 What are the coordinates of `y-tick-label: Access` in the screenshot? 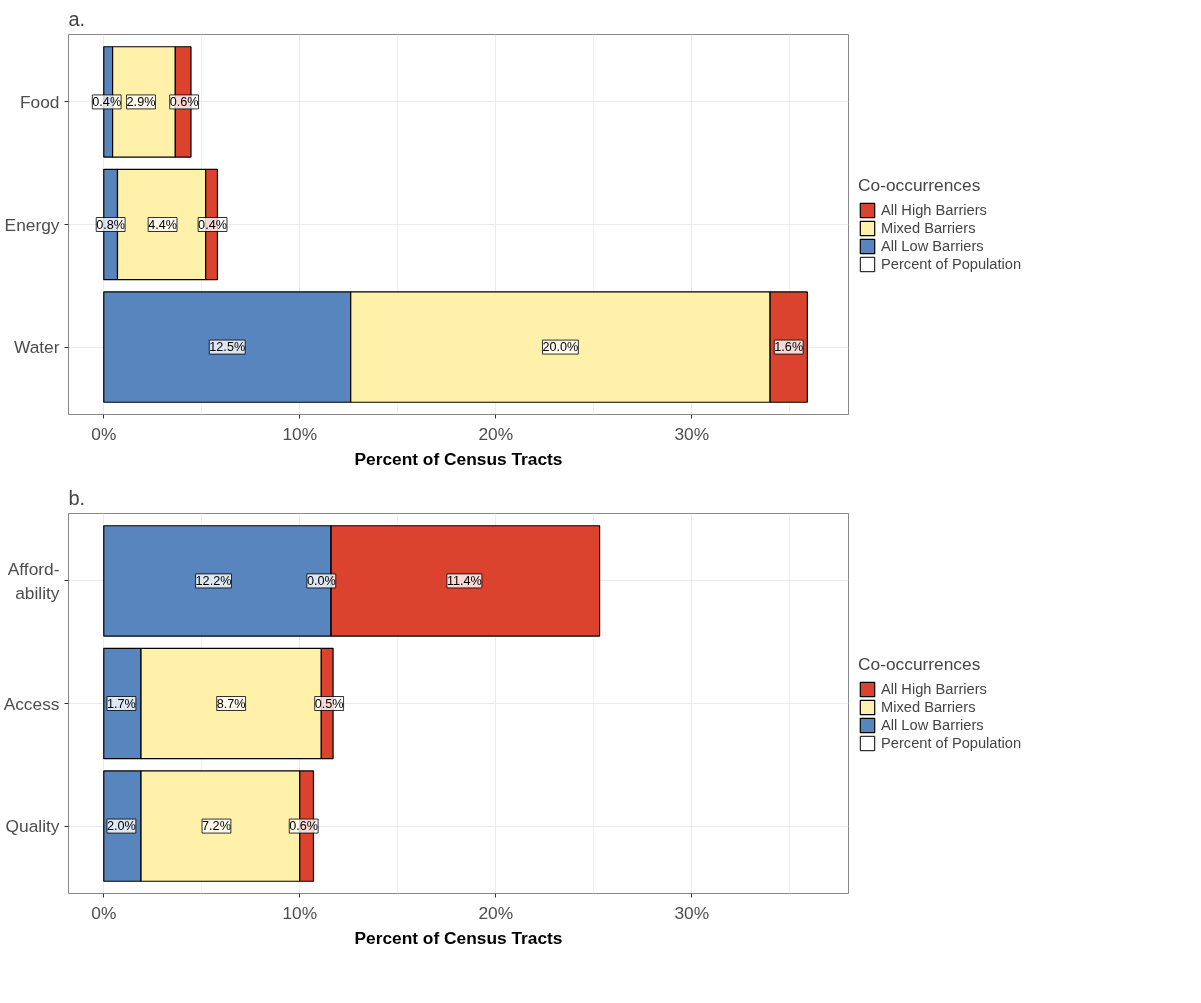 It's located at (31, 703).